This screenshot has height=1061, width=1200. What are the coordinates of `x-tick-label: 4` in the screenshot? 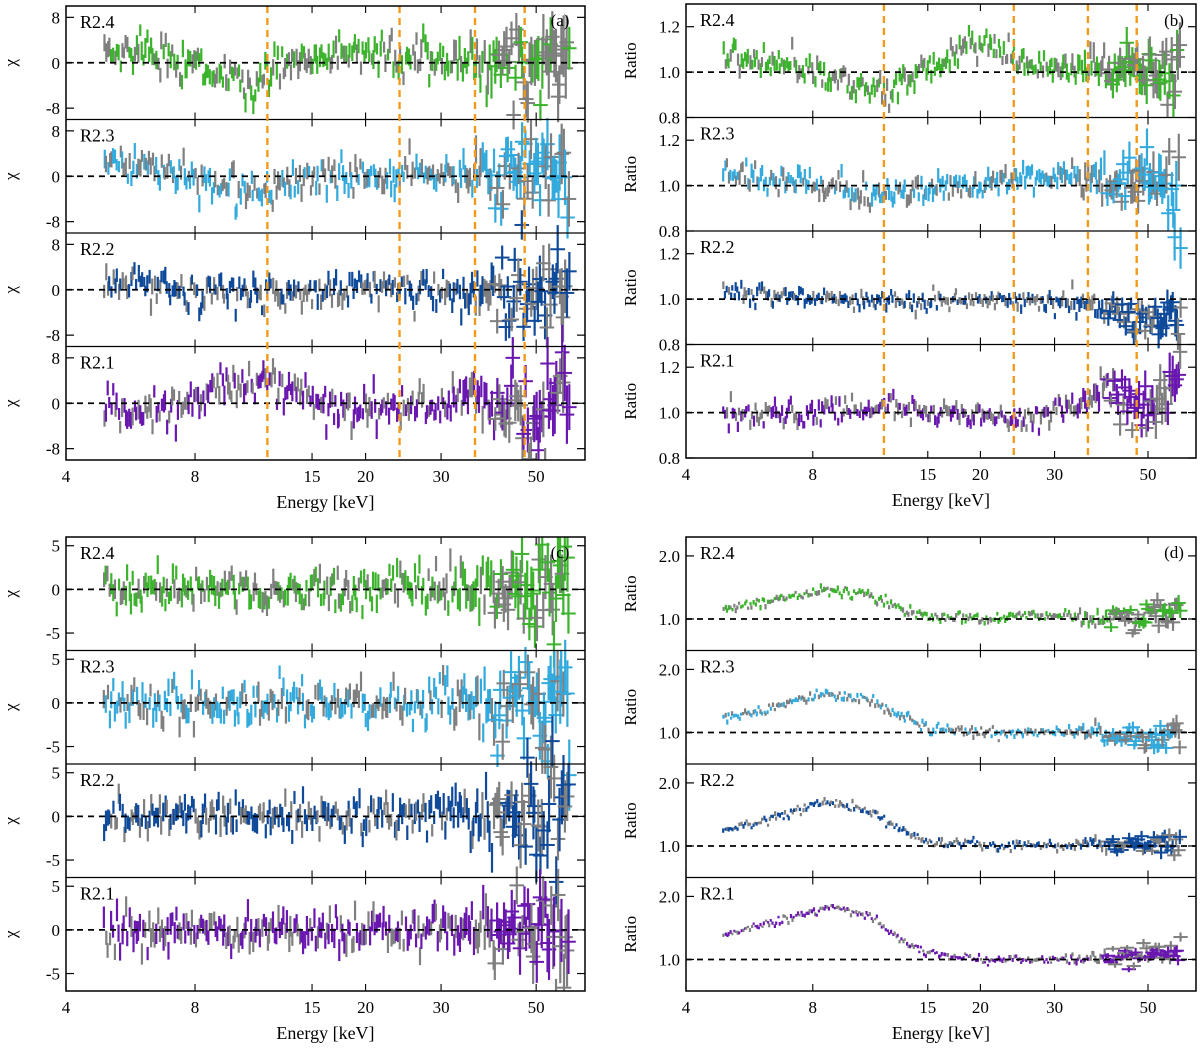 It's located at (66, 1007).